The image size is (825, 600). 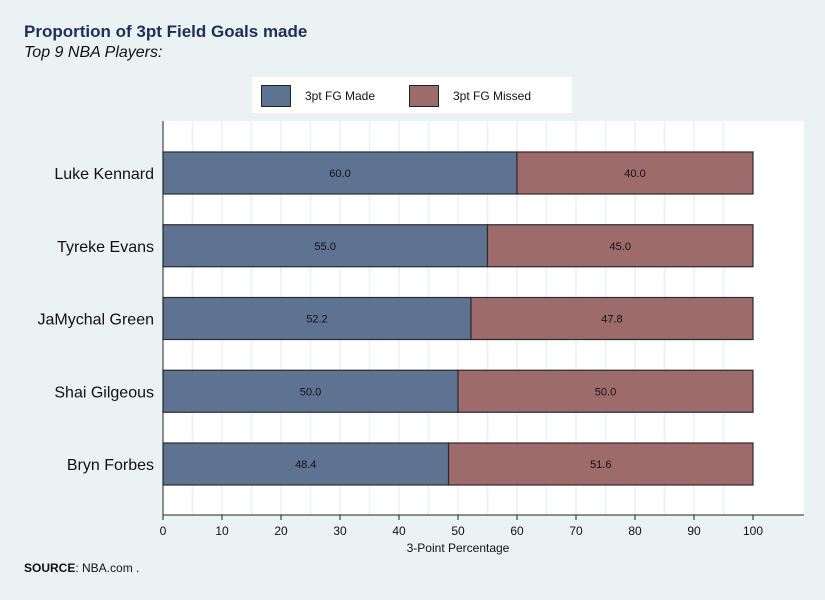 What do you see at coordinates (458, 531) in the screenshot?
I see `x-tick-label: 50` at bounding box center [458, 531].